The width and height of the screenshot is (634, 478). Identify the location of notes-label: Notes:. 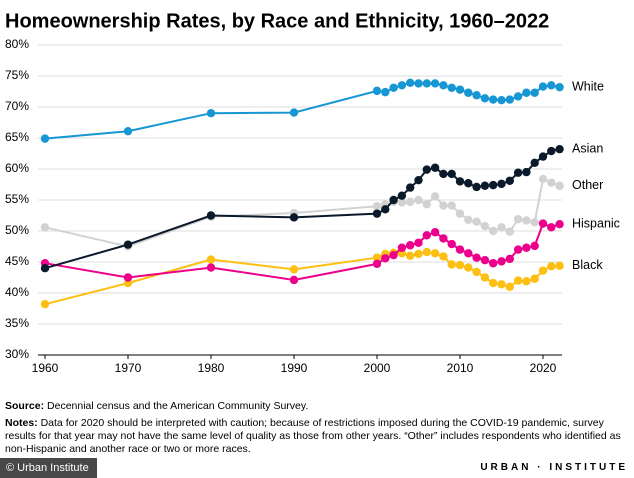
(21, 423).